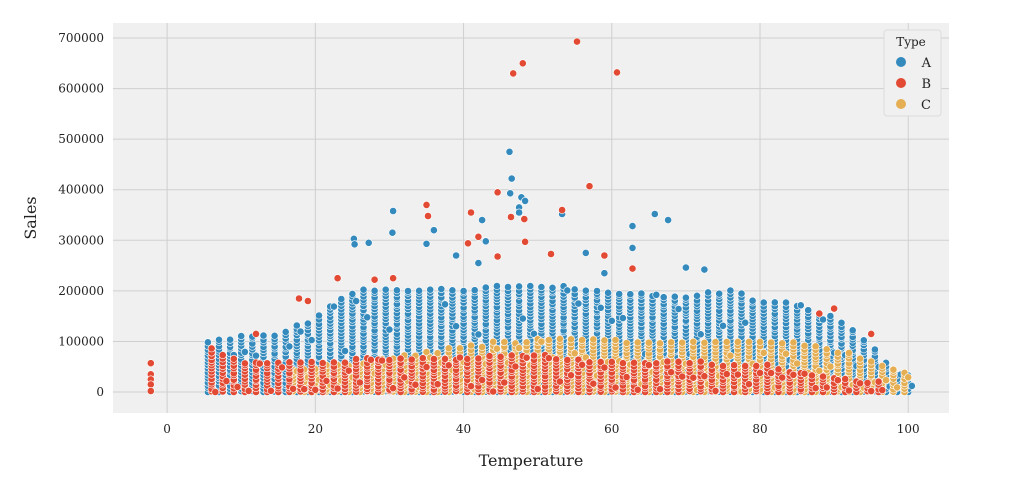  Describe the element at coordinates (81, 240) in the screenshot. I see `y-tick-label: 300000` at that location.